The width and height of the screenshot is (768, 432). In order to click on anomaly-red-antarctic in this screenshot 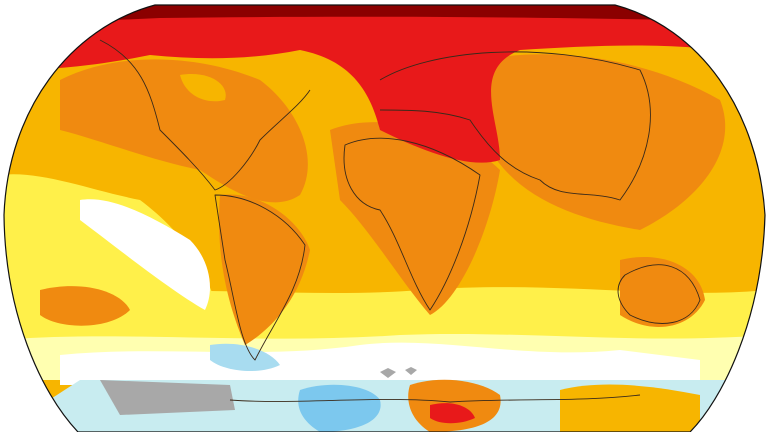, I will do `click(452, 413)`.